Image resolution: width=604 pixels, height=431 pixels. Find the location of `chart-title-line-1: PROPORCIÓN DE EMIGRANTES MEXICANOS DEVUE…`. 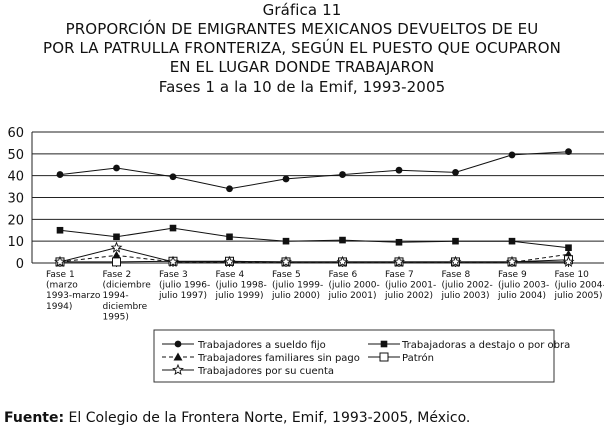

chart-title-line-1: PROPORCIÓN DE EMIGRANTES MEXICANOS DEVUE… is located at coordinates (302, 29).